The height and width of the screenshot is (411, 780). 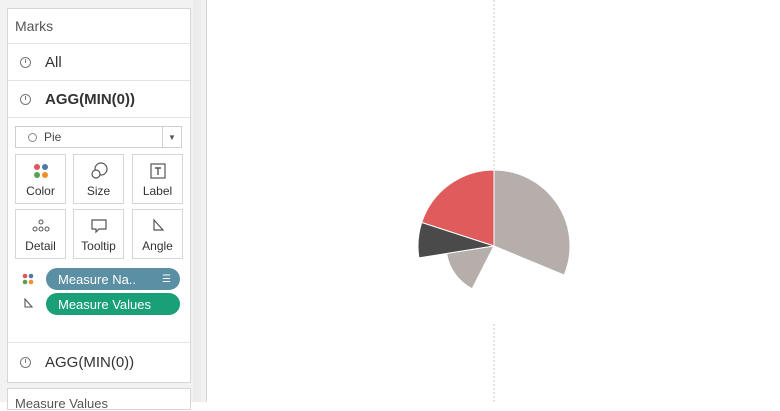 What do you see at coordinates (40, 191) in the screenshot?
I see `button-label: Color` at bounding box center [40, 191].